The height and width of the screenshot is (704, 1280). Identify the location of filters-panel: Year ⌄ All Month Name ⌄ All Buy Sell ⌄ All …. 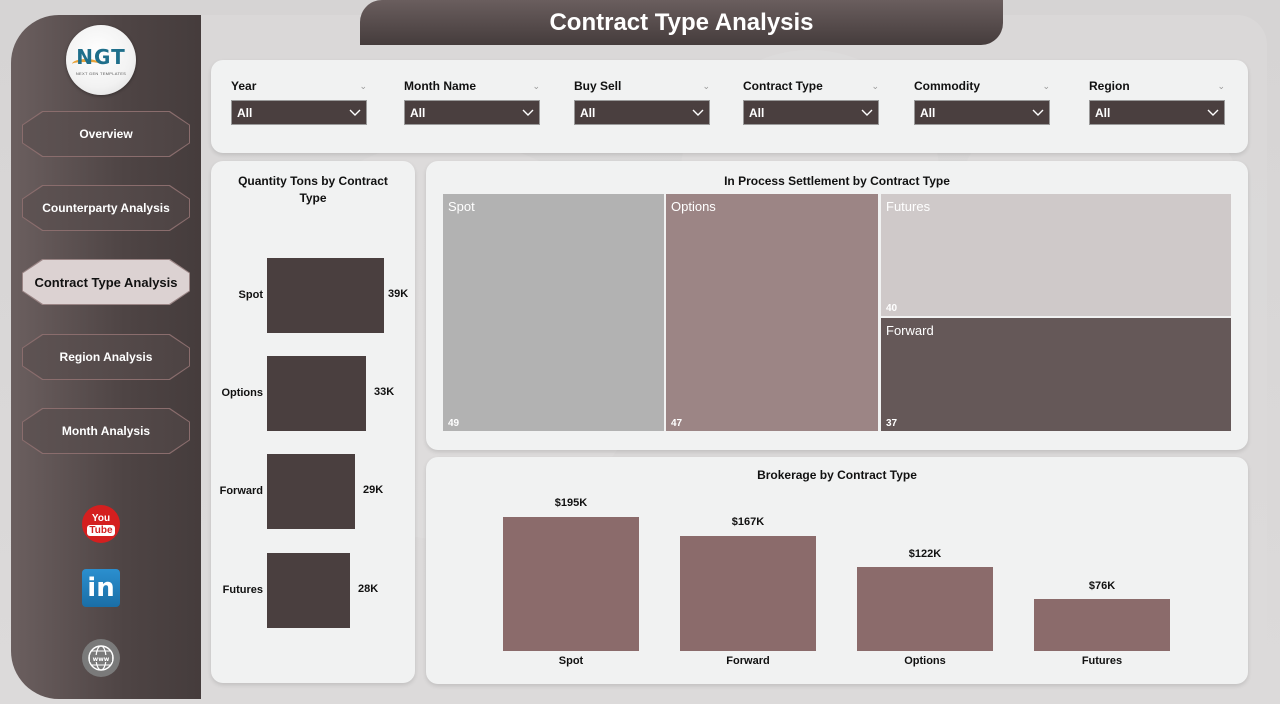
(729, 106).